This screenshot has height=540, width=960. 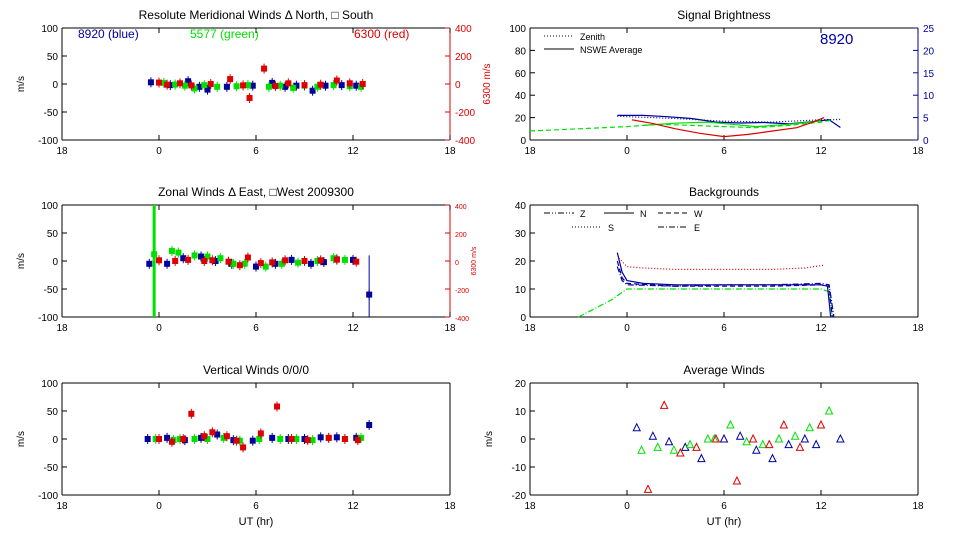 What do you see at coordinates (698, 214) in the screenshot?
I see `legend-label: W` at bounding box center [698, 214].